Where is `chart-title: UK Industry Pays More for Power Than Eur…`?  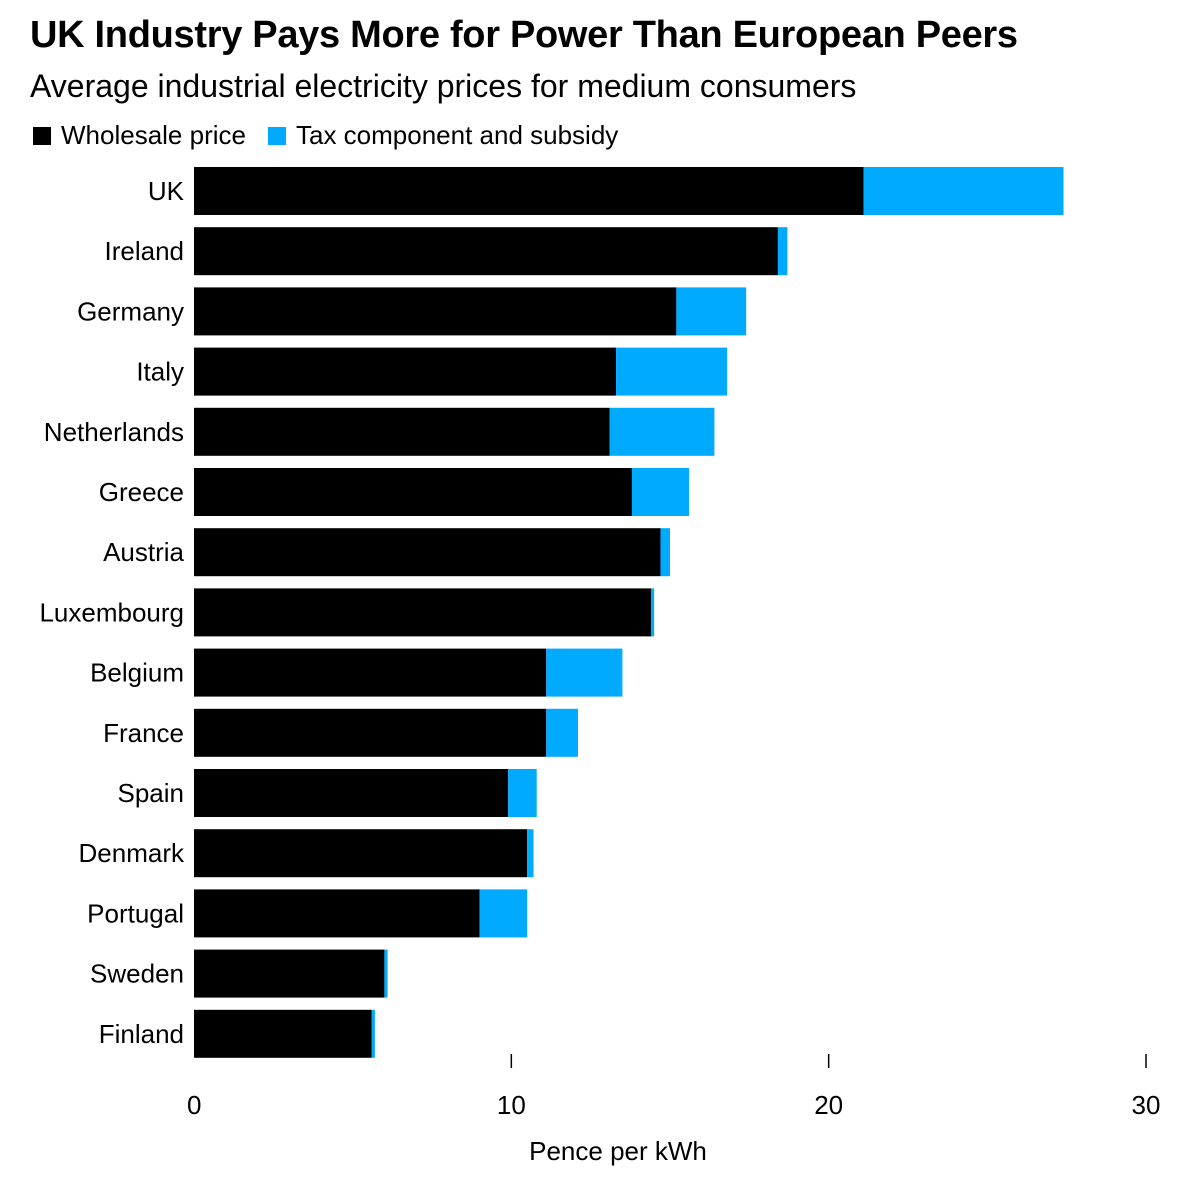
chart-title: UK Industry Pays More for Power Than Eur… is located at coordinates (524, 35).